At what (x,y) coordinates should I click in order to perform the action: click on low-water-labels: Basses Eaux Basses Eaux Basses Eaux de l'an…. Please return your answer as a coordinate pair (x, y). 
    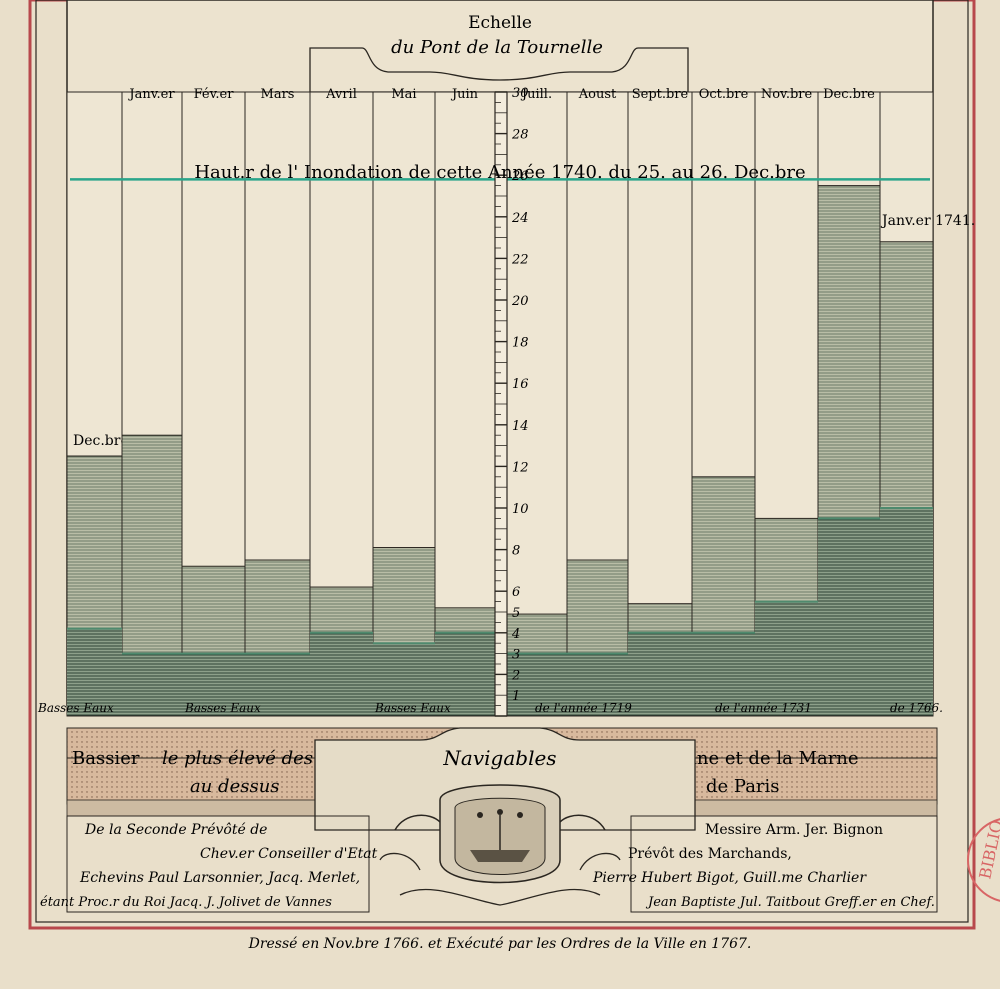
    Looking at the image, I should click on (490, 708).